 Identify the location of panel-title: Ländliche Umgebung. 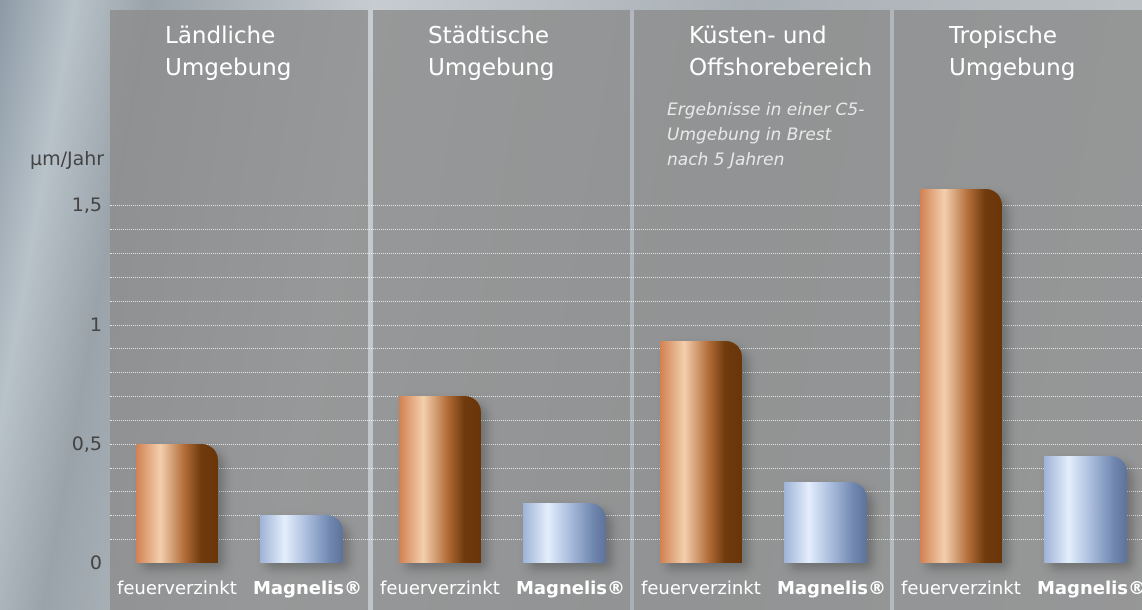
(228, 52).